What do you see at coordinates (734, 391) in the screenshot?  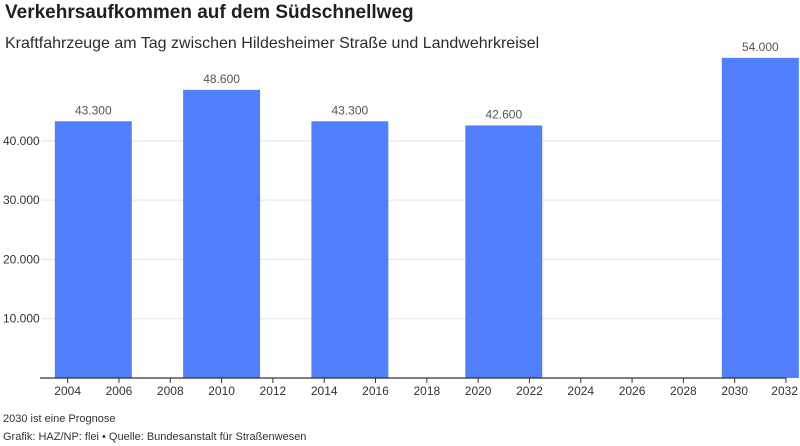 I see `x-tick-label: 2030` at bounding box center [734, 391].